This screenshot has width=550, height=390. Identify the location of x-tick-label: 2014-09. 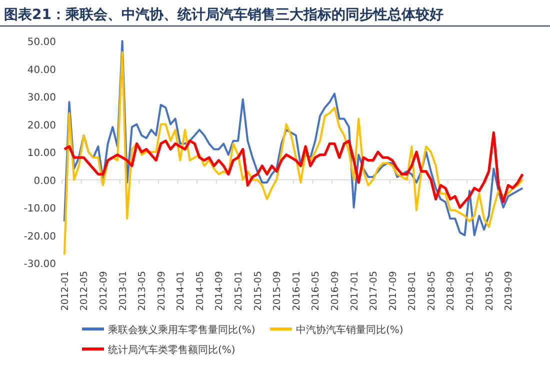
(220, 291).